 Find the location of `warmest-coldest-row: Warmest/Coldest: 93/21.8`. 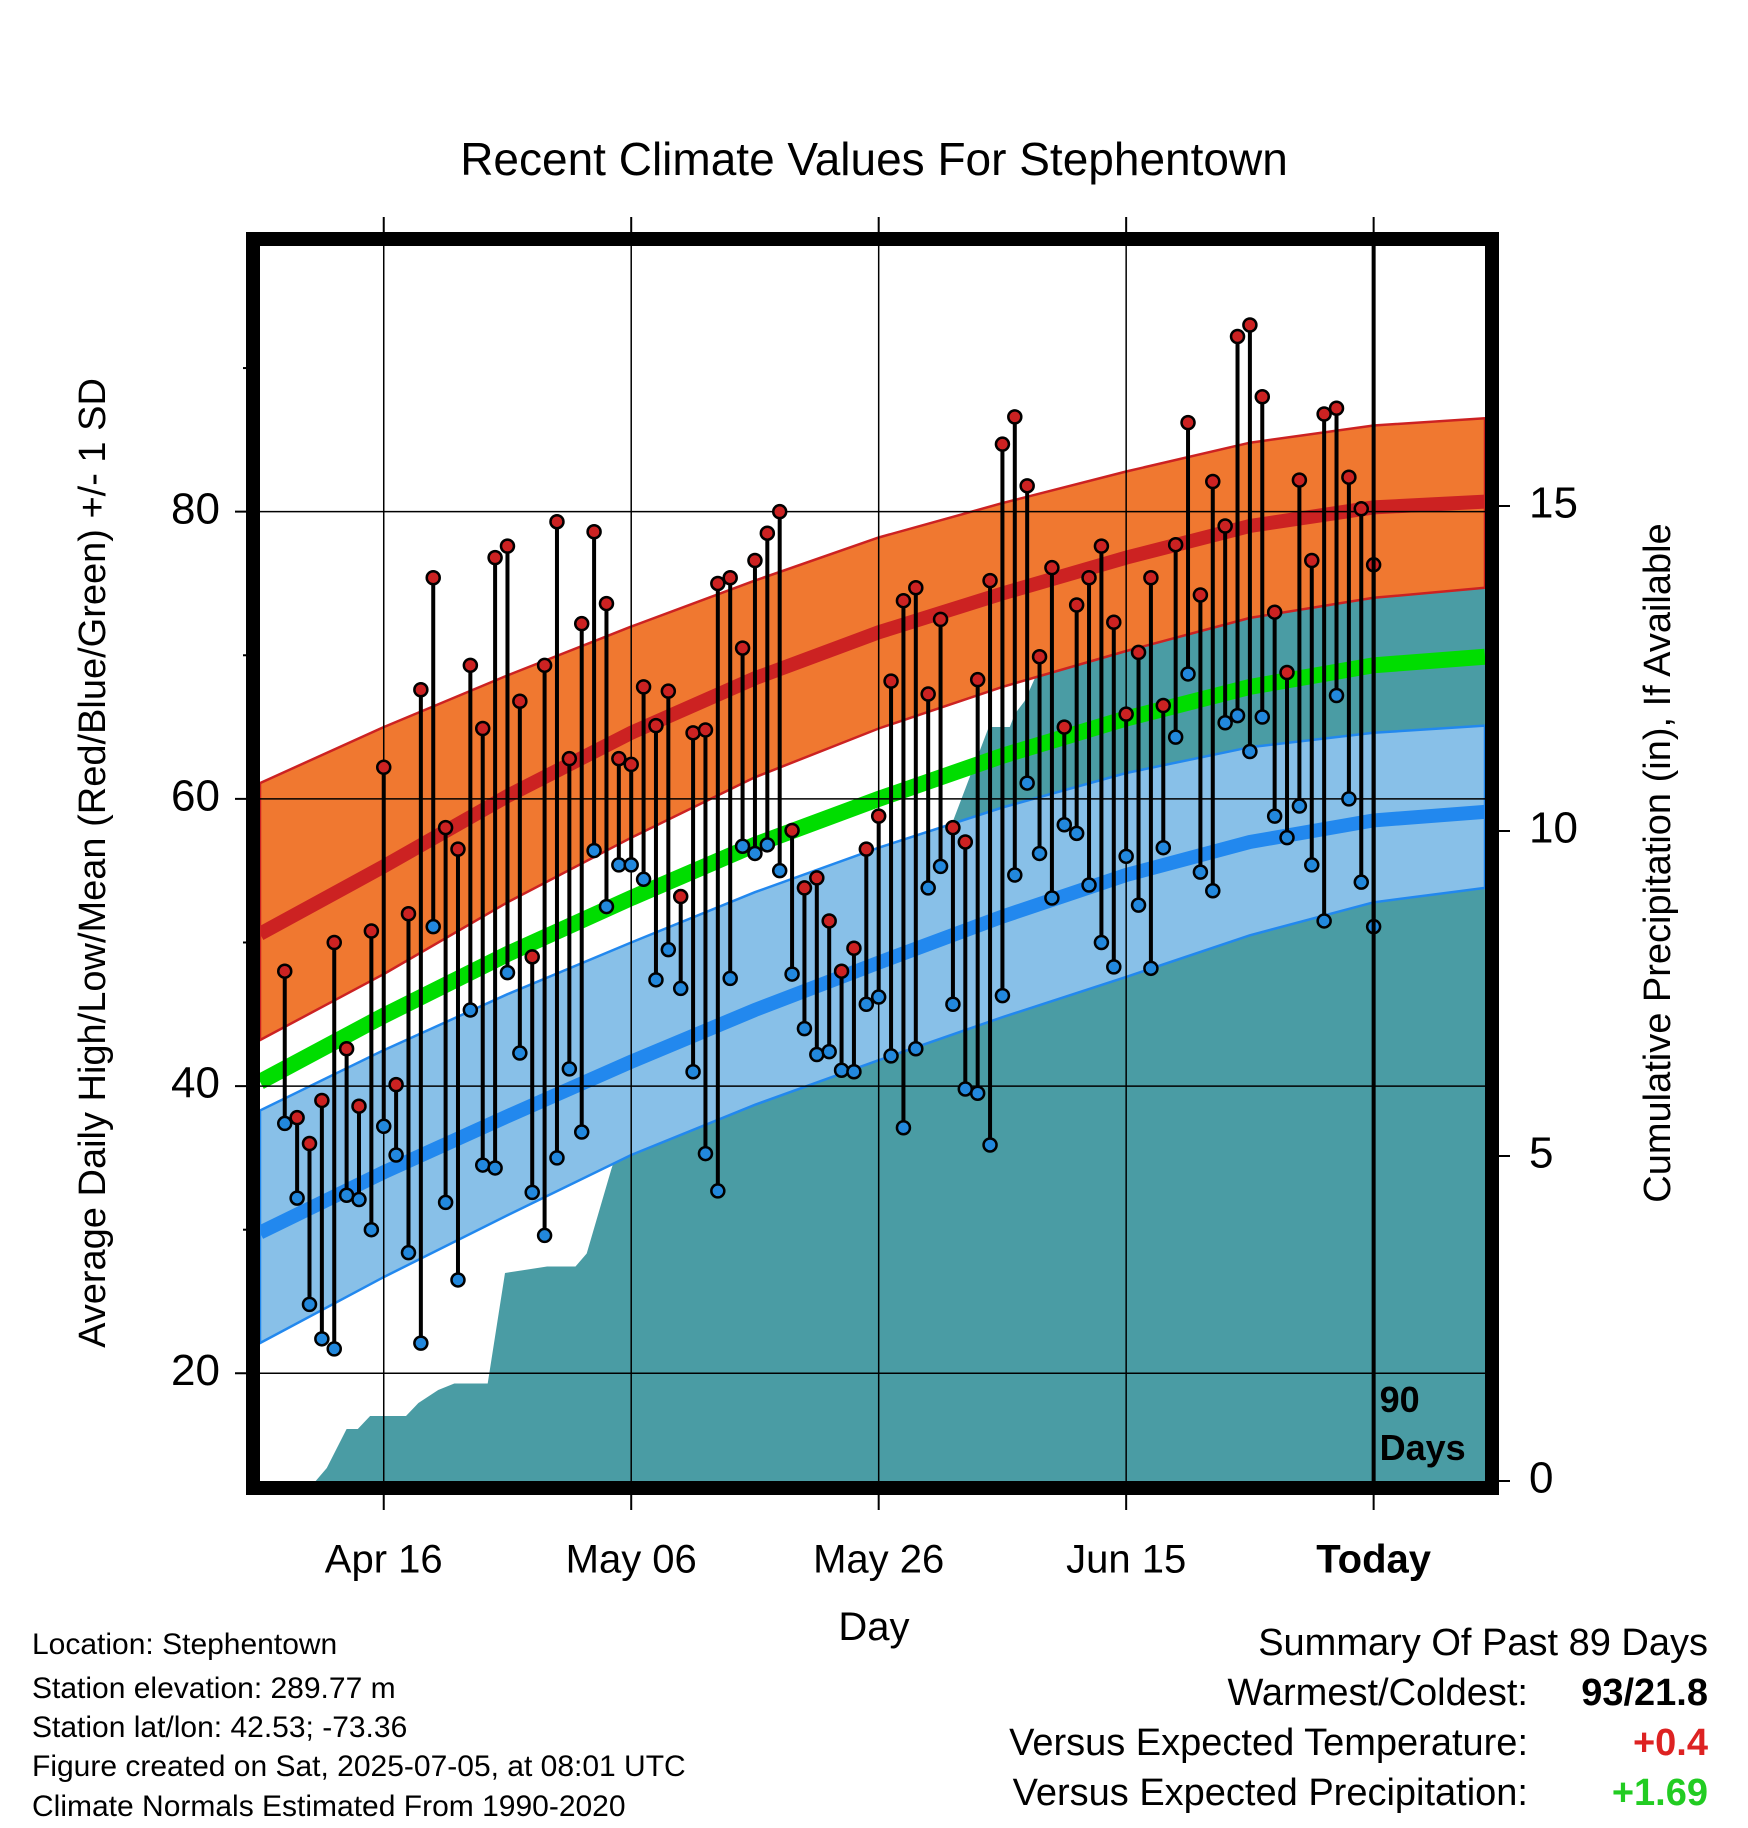

warmest-coldest-row: Warmest/Coldest: 93/21.8 is located at coordinates (1467, 1693).